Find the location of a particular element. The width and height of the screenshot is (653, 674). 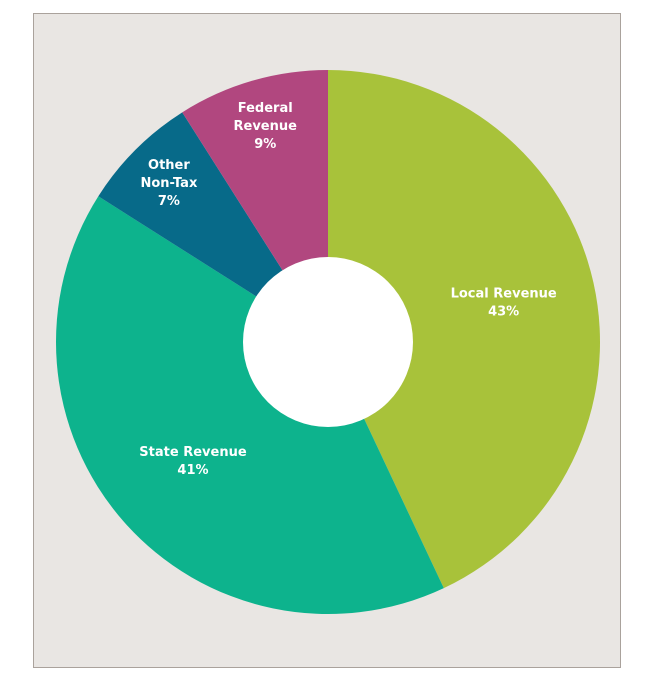

donut-hole is located at coordinates (328, 342).